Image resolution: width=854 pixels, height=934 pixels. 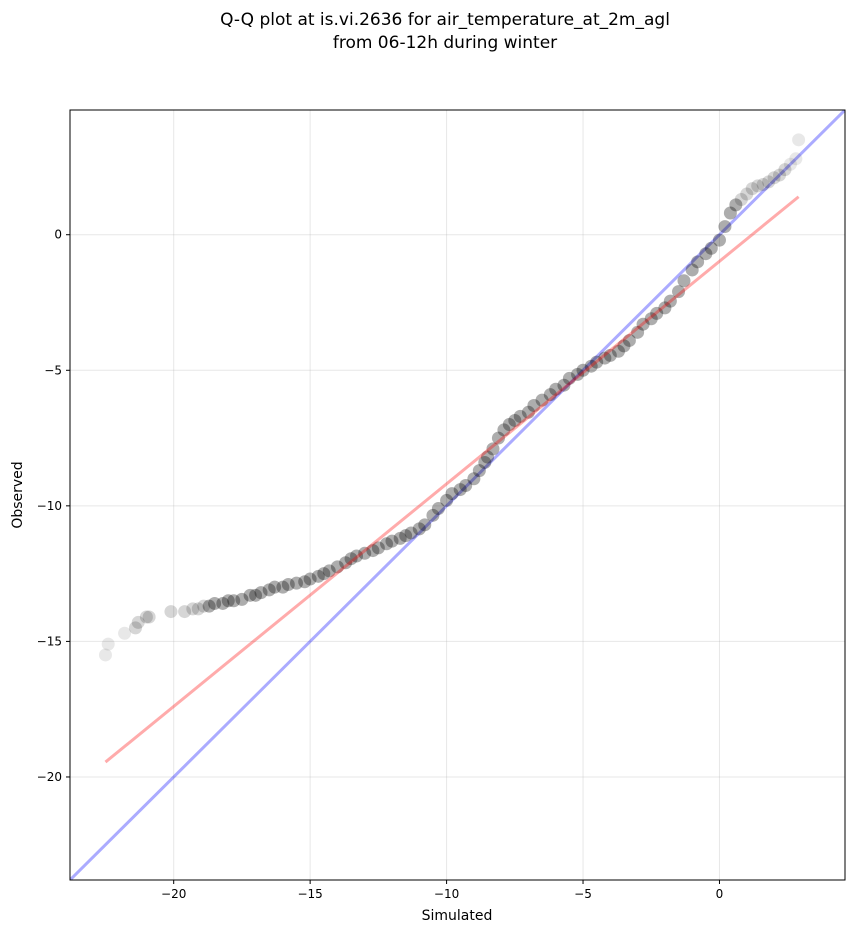 I want to click on y-tick-label: −10, so click(x=49, y=506).